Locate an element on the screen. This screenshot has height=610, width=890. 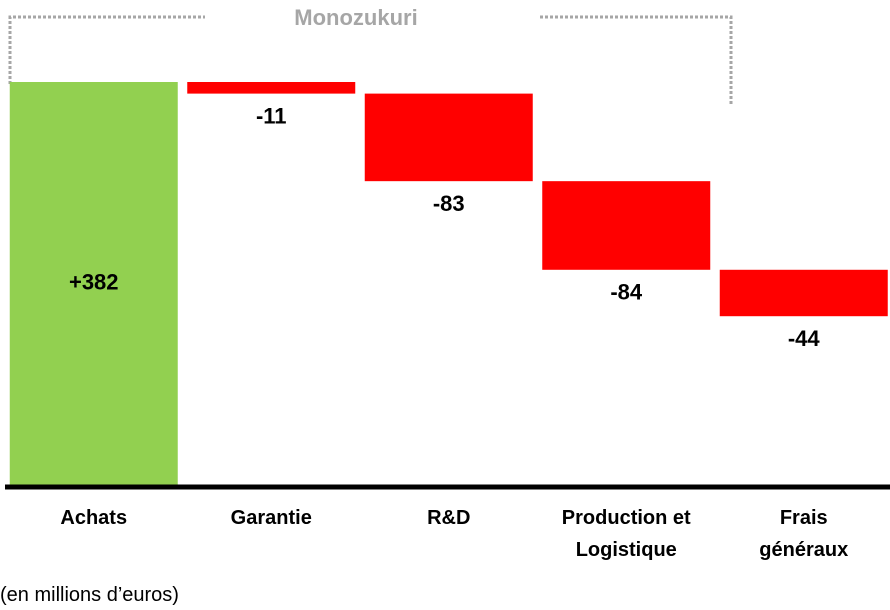
value-label: -11 is located at coordinates (271, 115).